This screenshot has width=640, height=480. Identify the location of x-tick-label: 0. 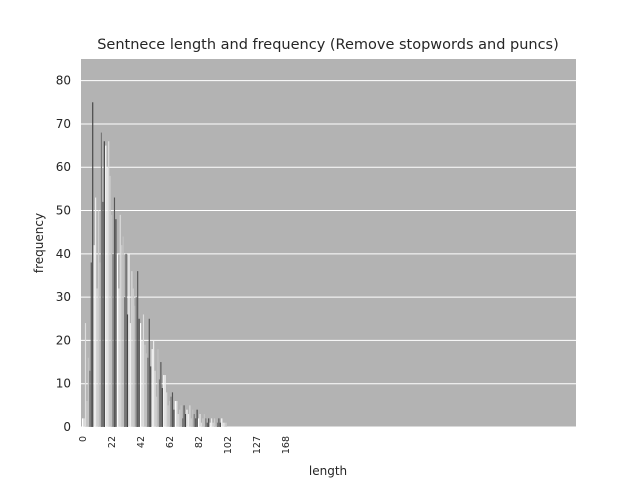
(83, 439).